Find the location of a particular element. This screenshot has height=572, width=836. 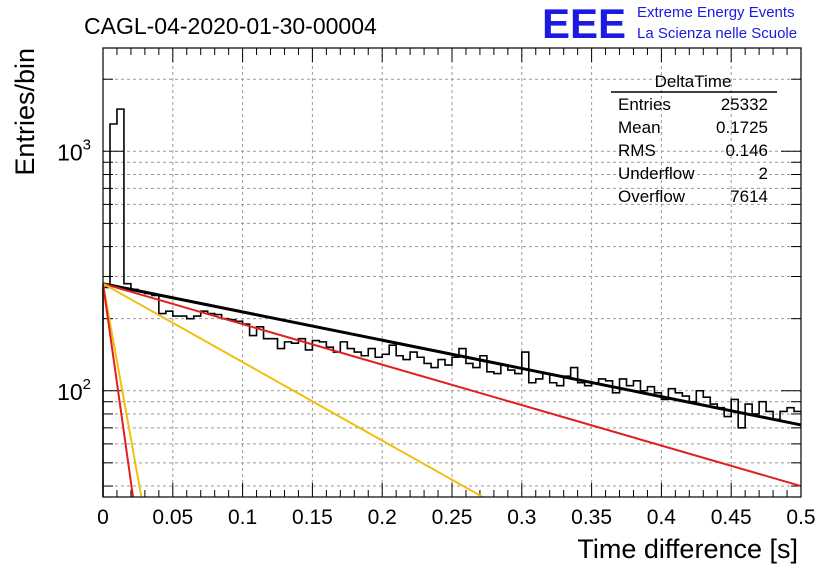

x-tick-label: 0.3 is located at coordinates (521, 517).